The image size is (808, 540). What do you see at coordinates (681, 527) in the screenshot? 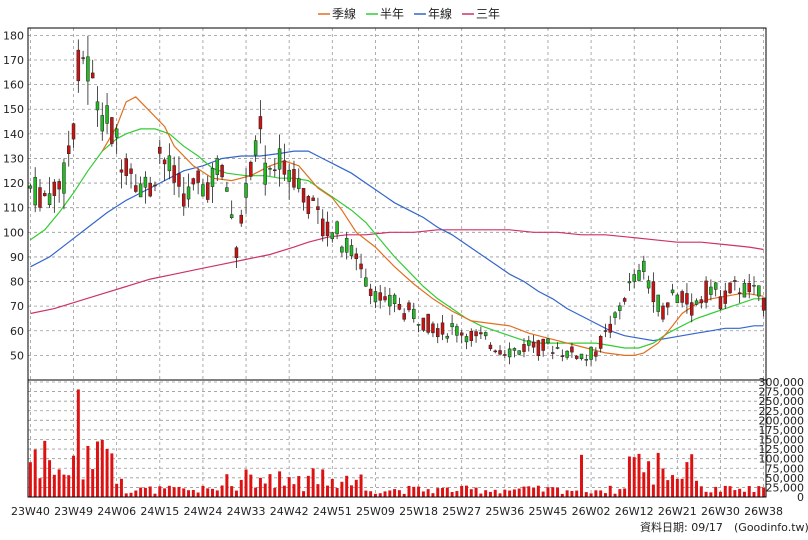
I see `data-date-label: 資料日期: 09/17` at bounding box center [681, 527].